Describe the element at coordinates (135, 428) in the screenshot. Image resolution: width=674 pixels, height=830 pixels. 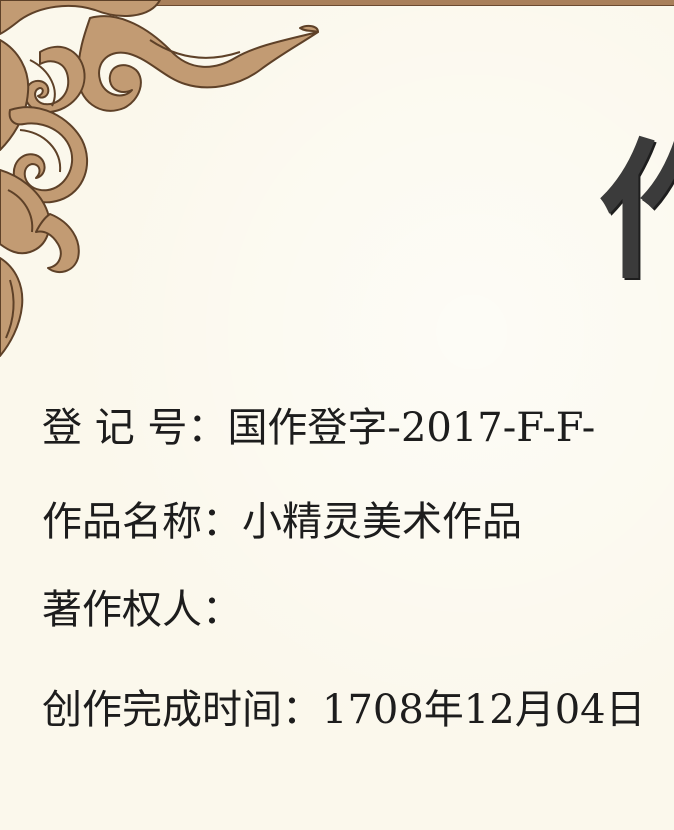
I see `registration-number-label: 登 记 号：` at that location.